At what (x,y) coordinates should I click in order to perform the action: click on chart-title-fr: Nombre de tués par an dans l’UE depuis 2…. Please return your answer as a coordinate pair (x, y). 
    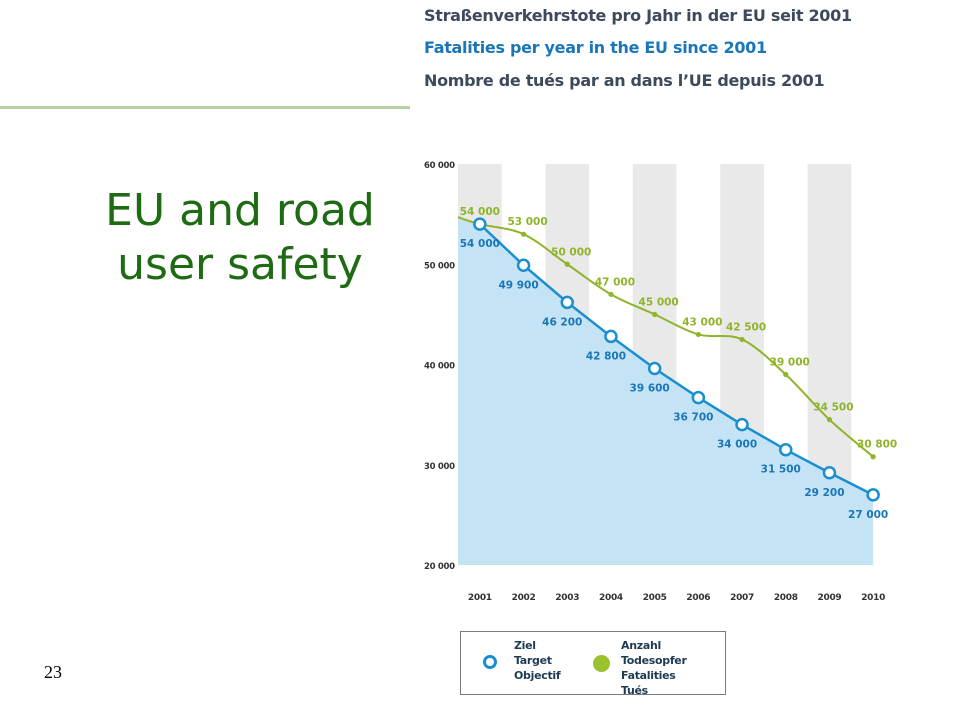
    Looking at the image, I should click on (624, 80).